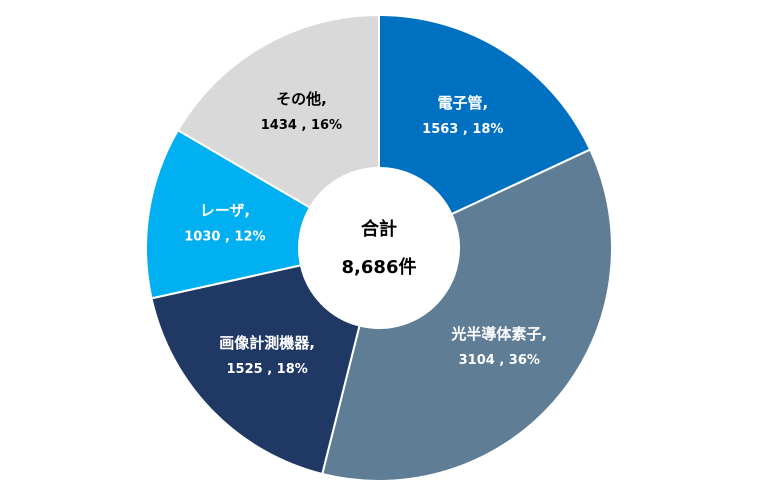 Image resolution: width=768 pixels, height=500 pixels. I want to click on slice-label: 画像計測機器,, so click(267, 343).